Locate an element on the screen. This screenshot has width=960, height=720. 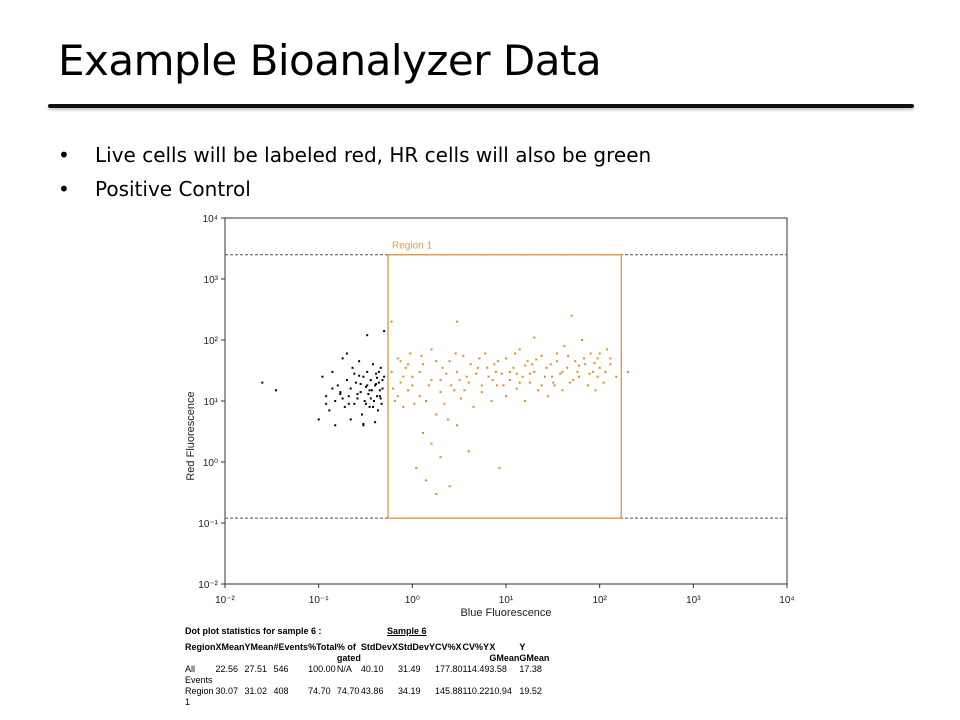
y-tick-label: 10¹ is located at coordinates (211, 402).